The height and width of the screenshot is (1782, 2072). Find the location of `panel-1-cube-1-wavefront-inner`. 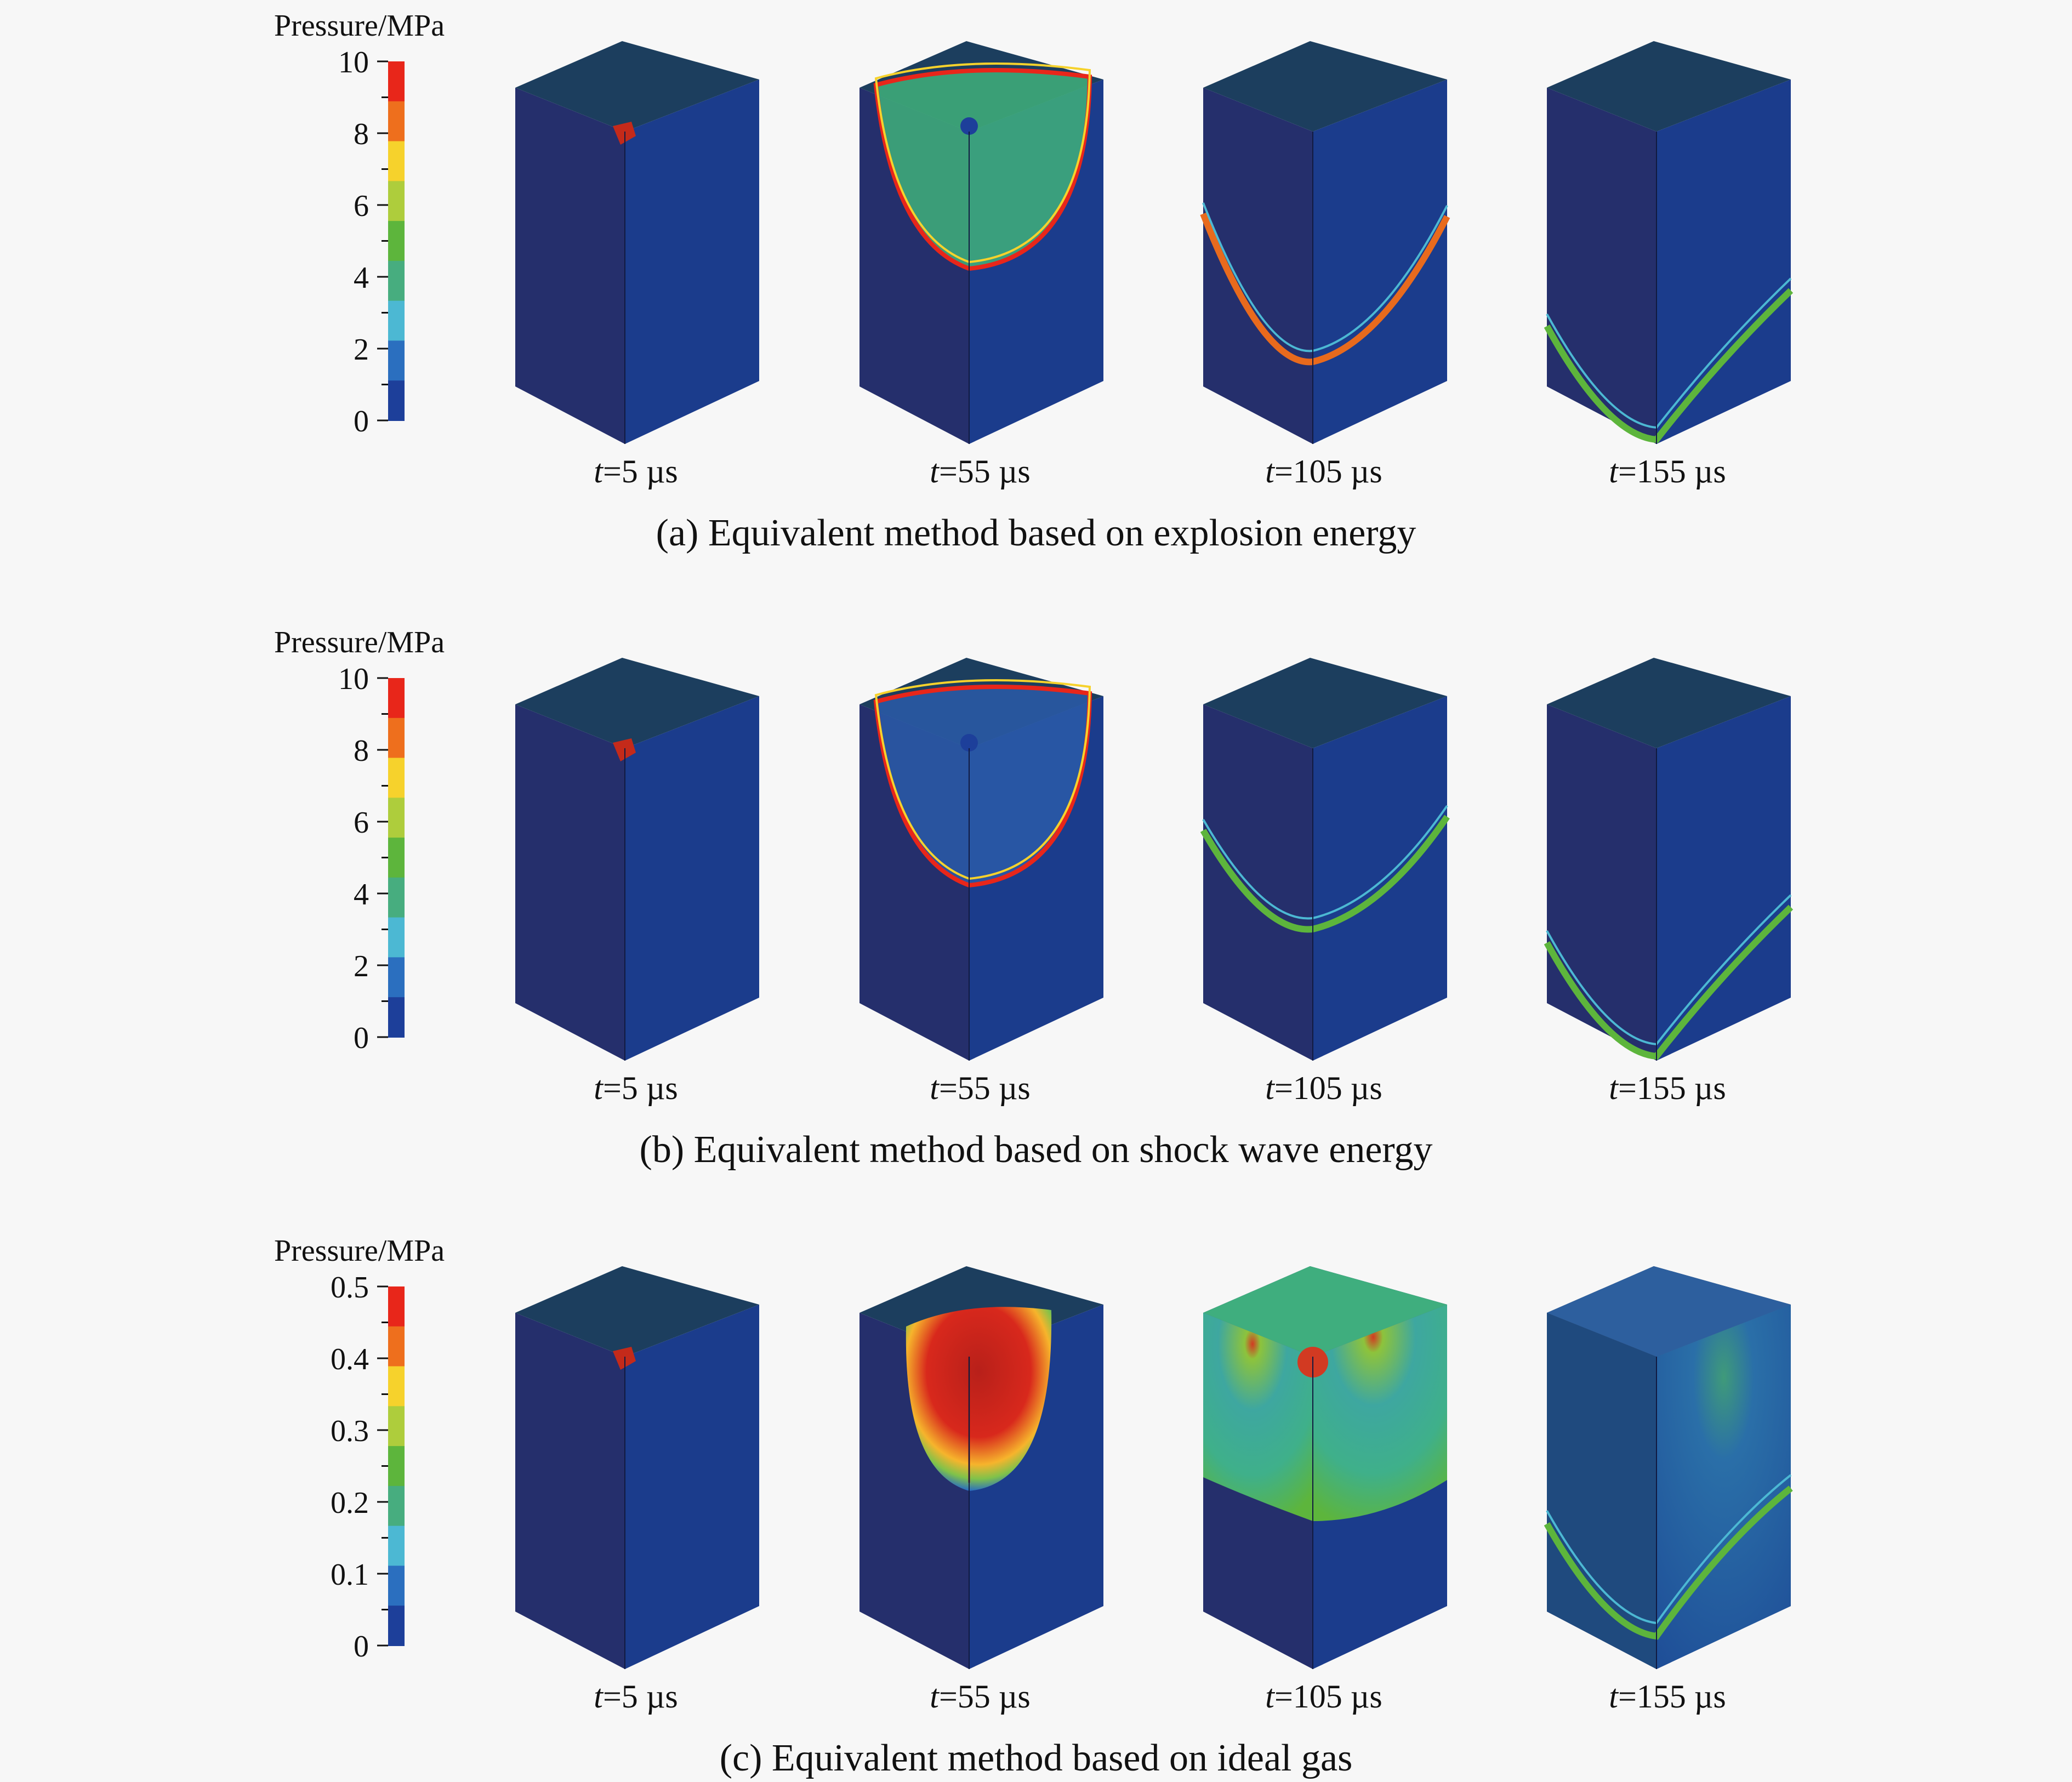

panel-1-cube-1-wavefront-inner is located at coordinates (983, 779).